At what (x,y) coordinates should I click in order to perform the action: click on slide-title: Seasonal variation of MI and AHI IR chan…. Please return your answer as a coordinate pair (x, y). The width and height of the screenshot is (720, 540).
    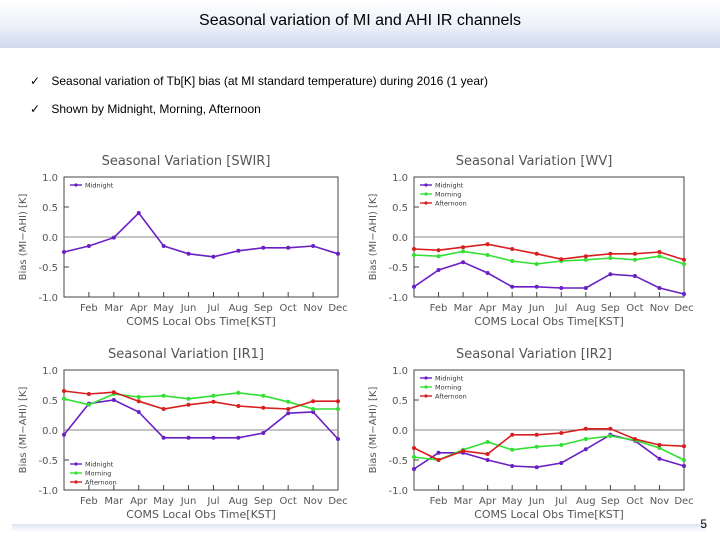
    Looking at the image, I should click on (360, 20).